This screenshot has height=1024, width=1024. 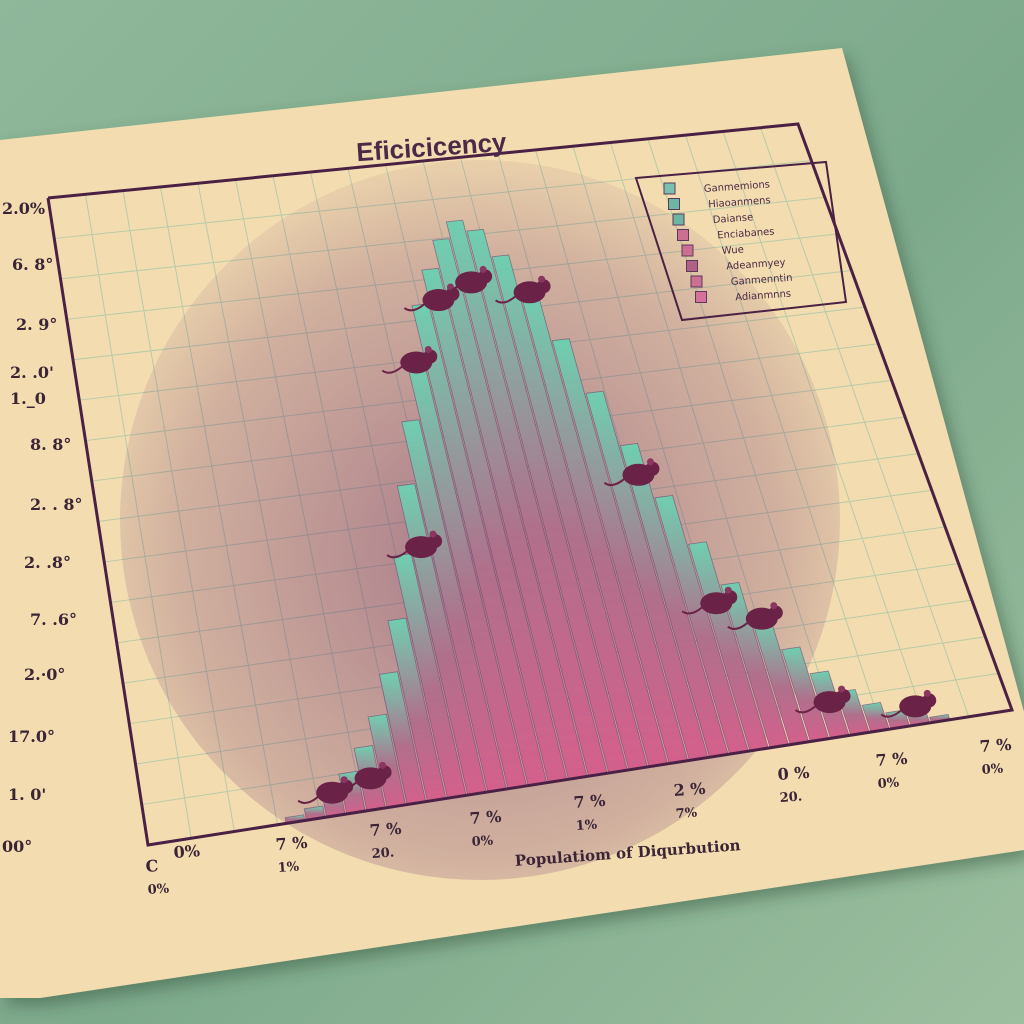 I want to click on legend-label: Adianmnns, so click(x=763, y=296).